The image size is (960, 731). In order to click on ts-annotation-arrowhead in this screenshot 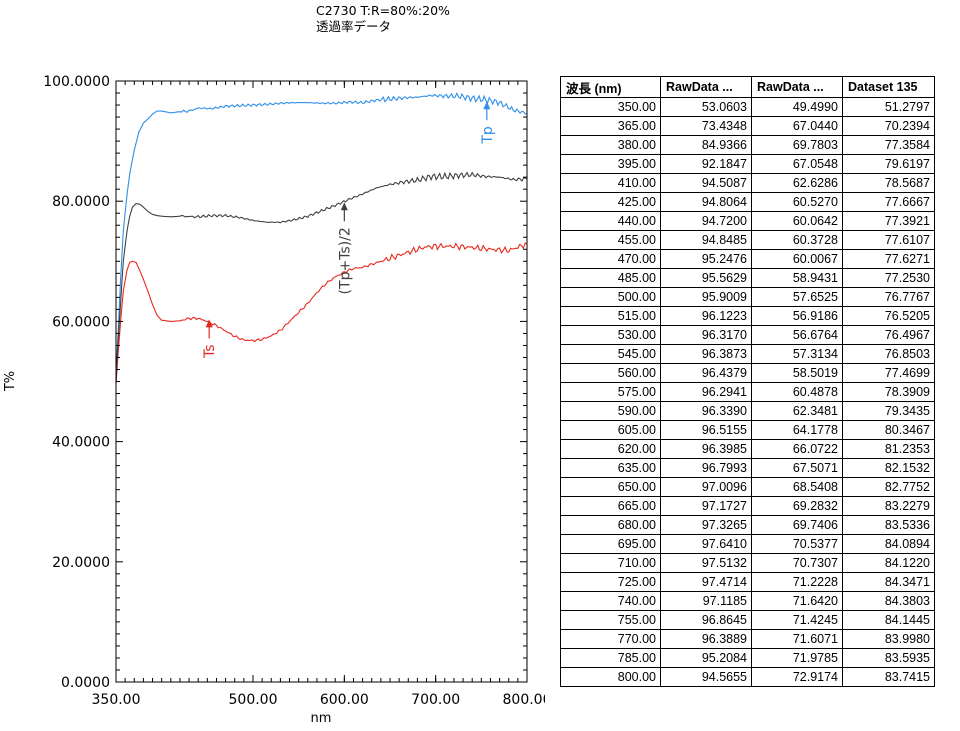, I will do `click(209, 323)`.